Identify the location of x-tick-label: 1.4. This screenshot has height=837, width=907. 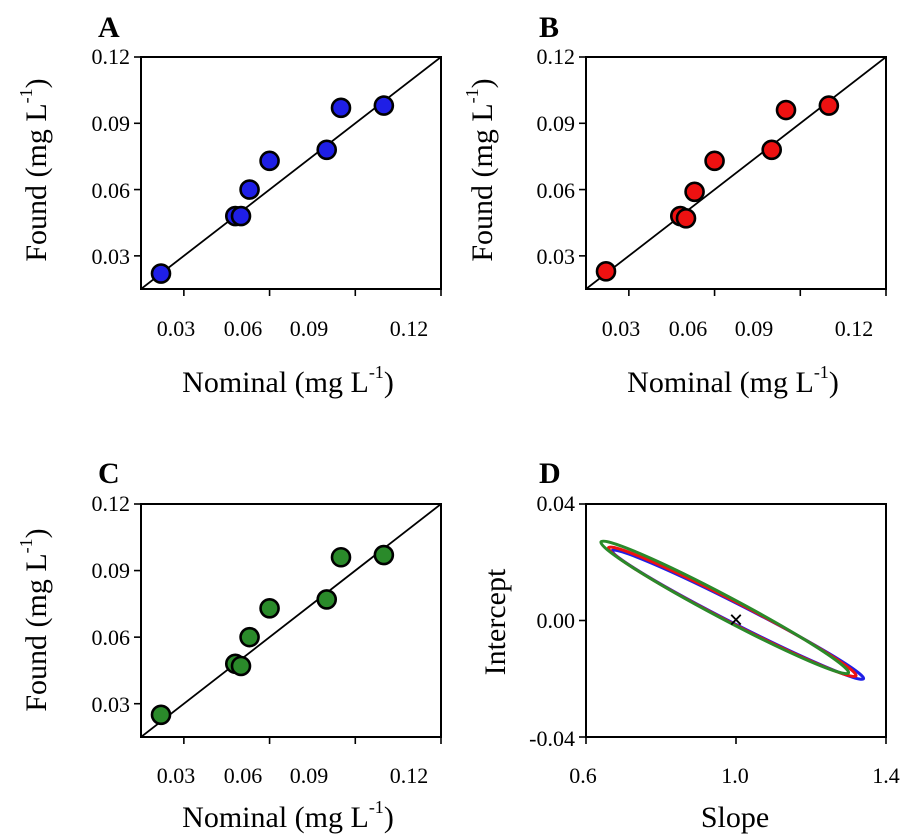
(886, 775).